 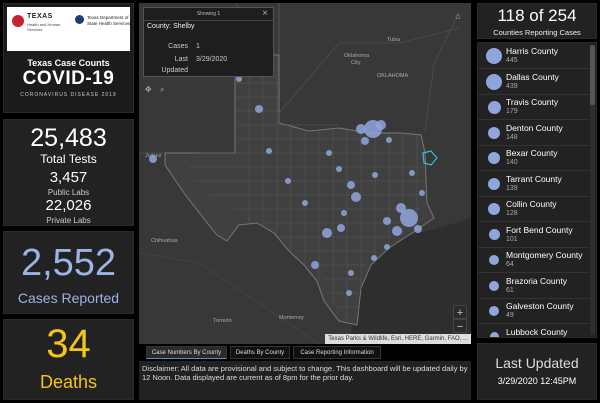 What do you see at coordinates (531, 204) in the screenshot?
I see `county-list-name: Collin County` at bounding box center [531, 204].